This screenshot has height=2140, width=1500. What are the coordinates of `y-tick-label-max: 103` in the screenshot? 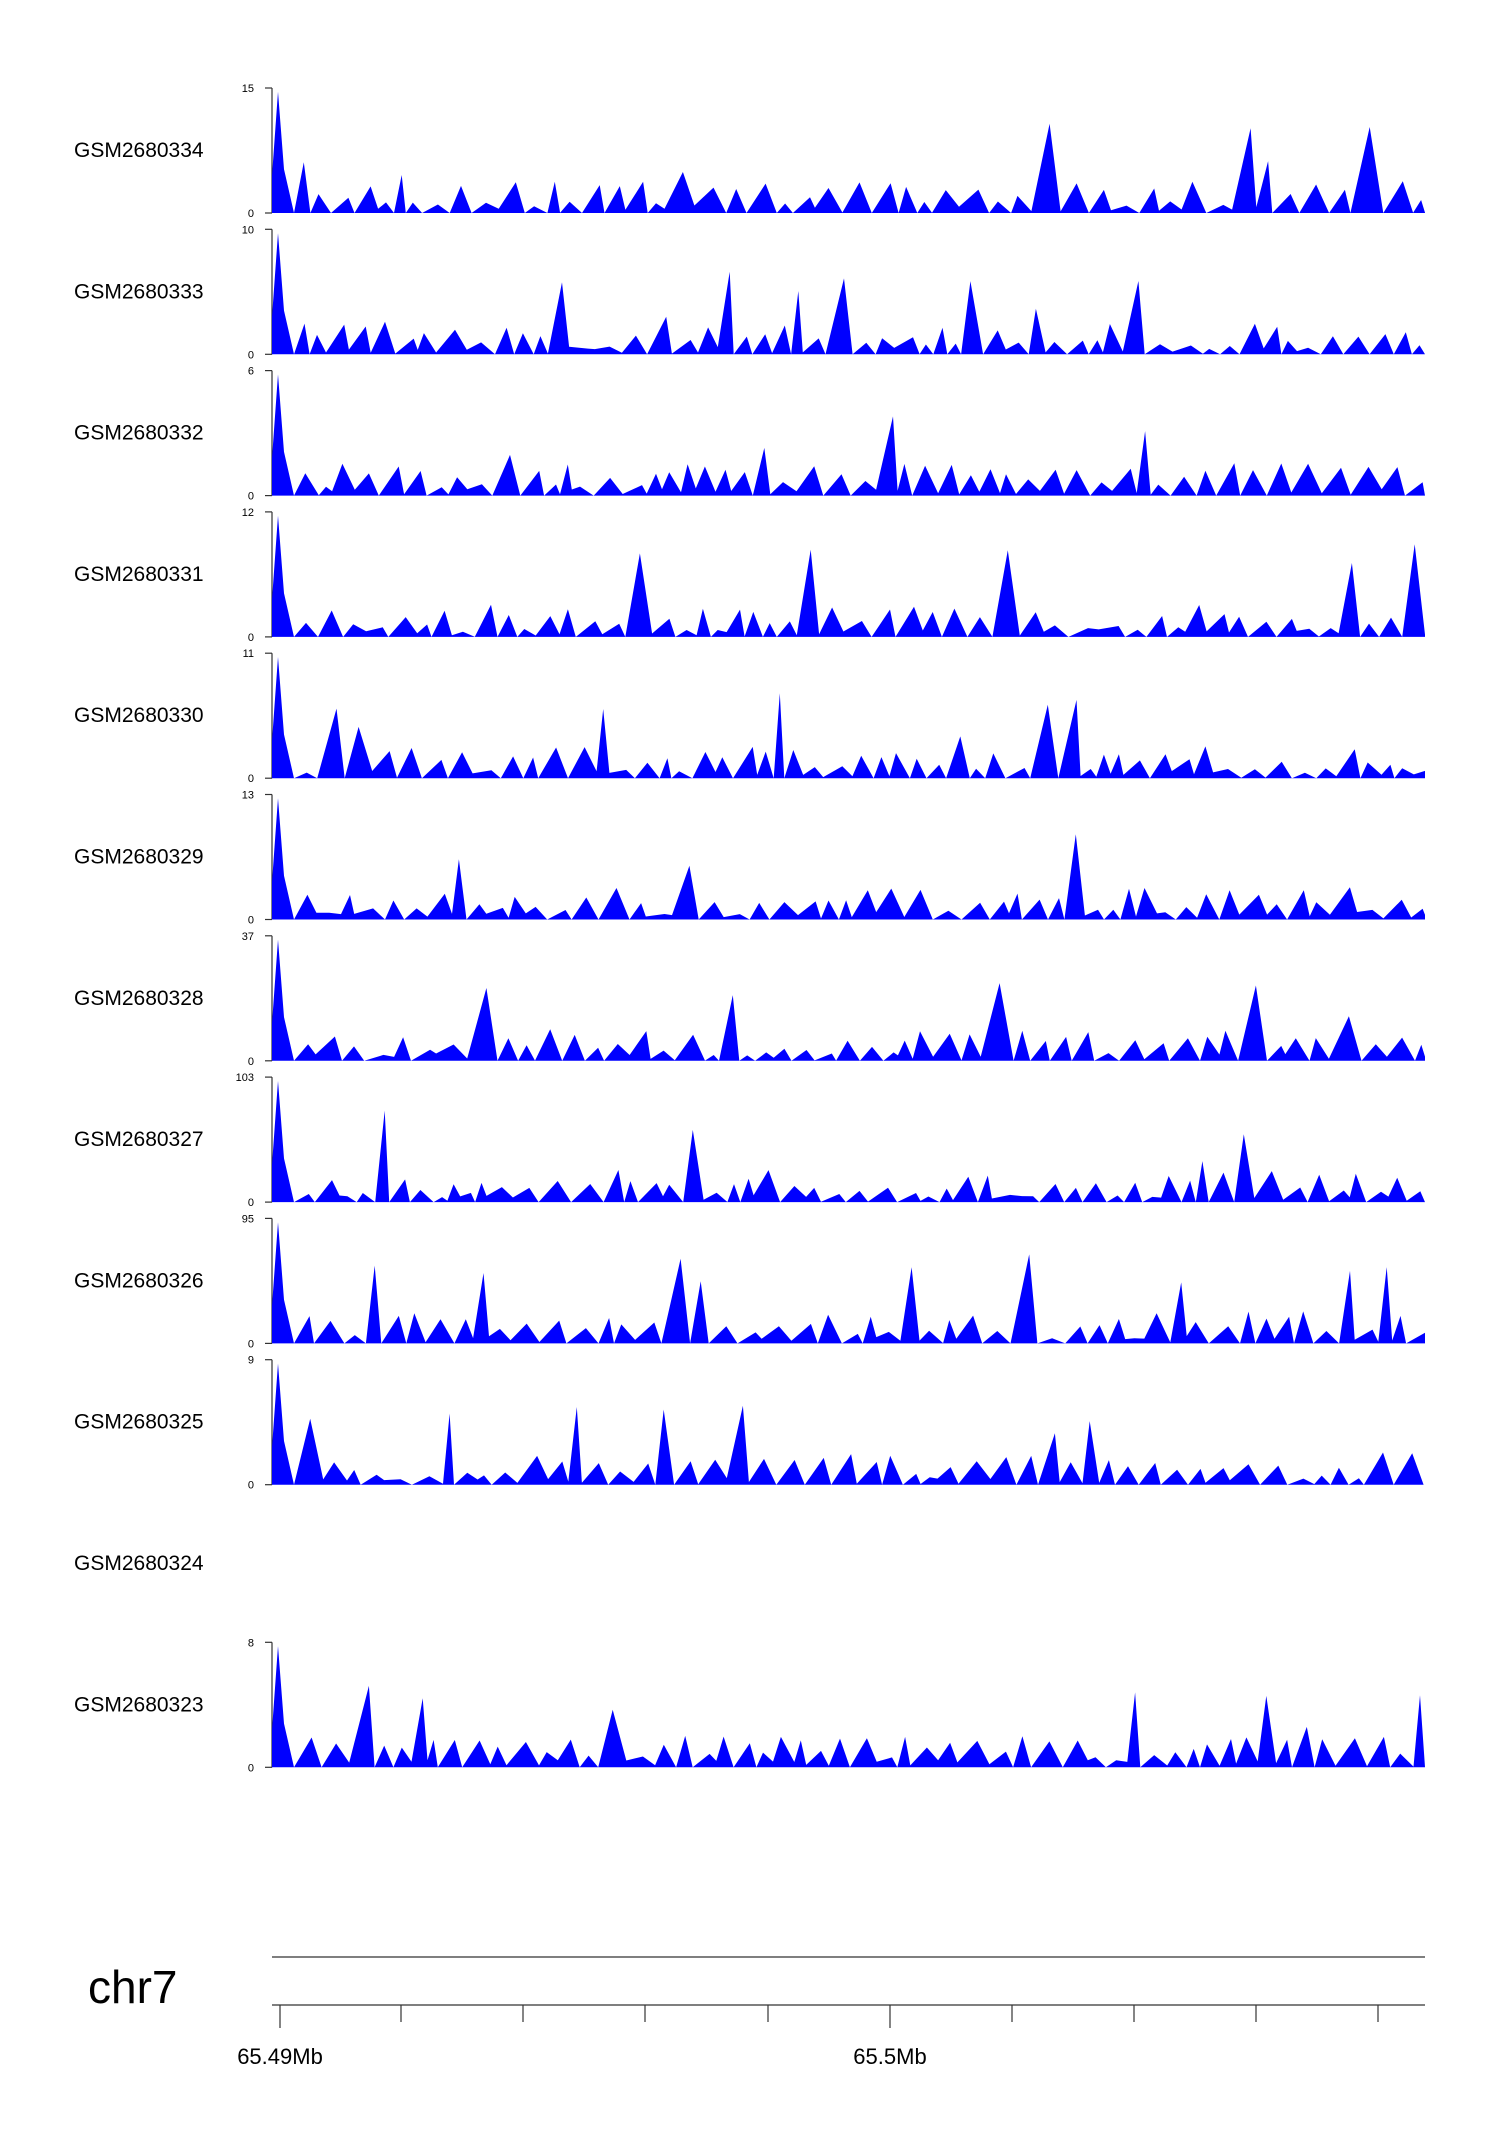 It's located at (245, 1078).